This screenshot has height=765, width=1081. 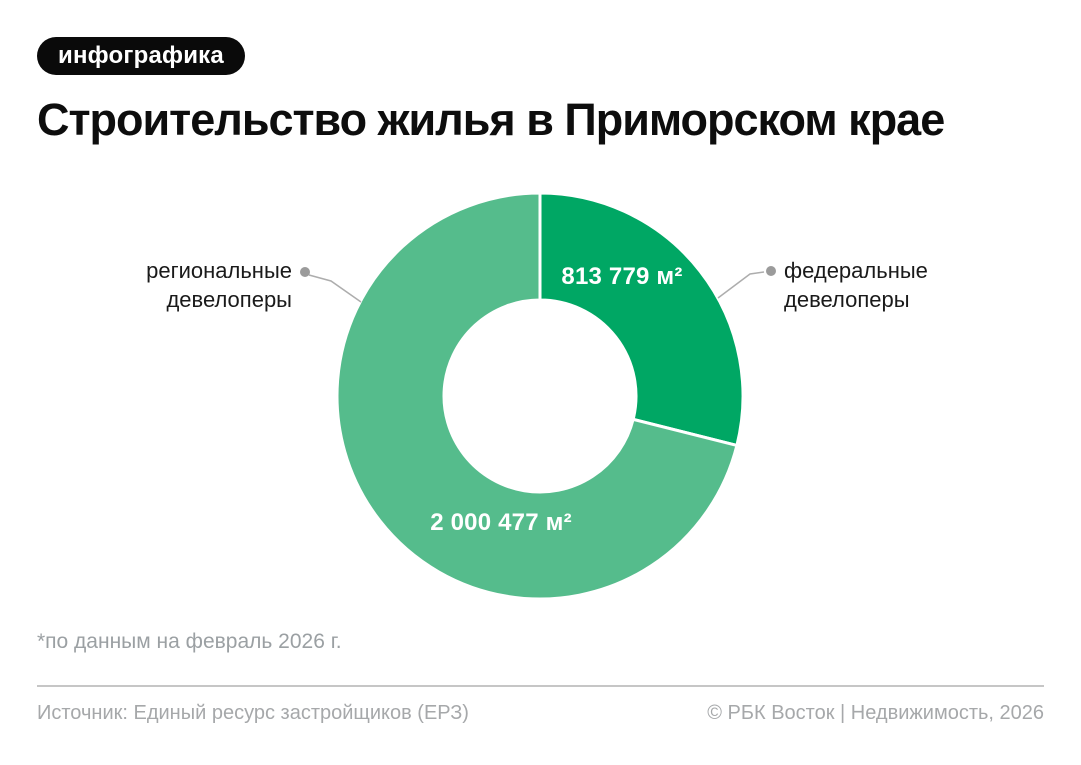 What do you see at coordinates (491, 119) in the screenshot?
I see `page-title: Строительство жилья в Приморском крае` at bounding box center [491, 119].